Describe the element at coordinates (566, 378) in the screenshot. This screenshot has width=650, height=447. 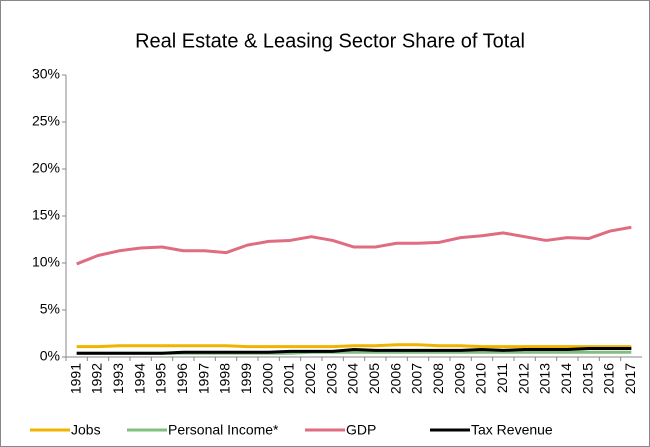
I see `x-tick-label: 2014` at that location.